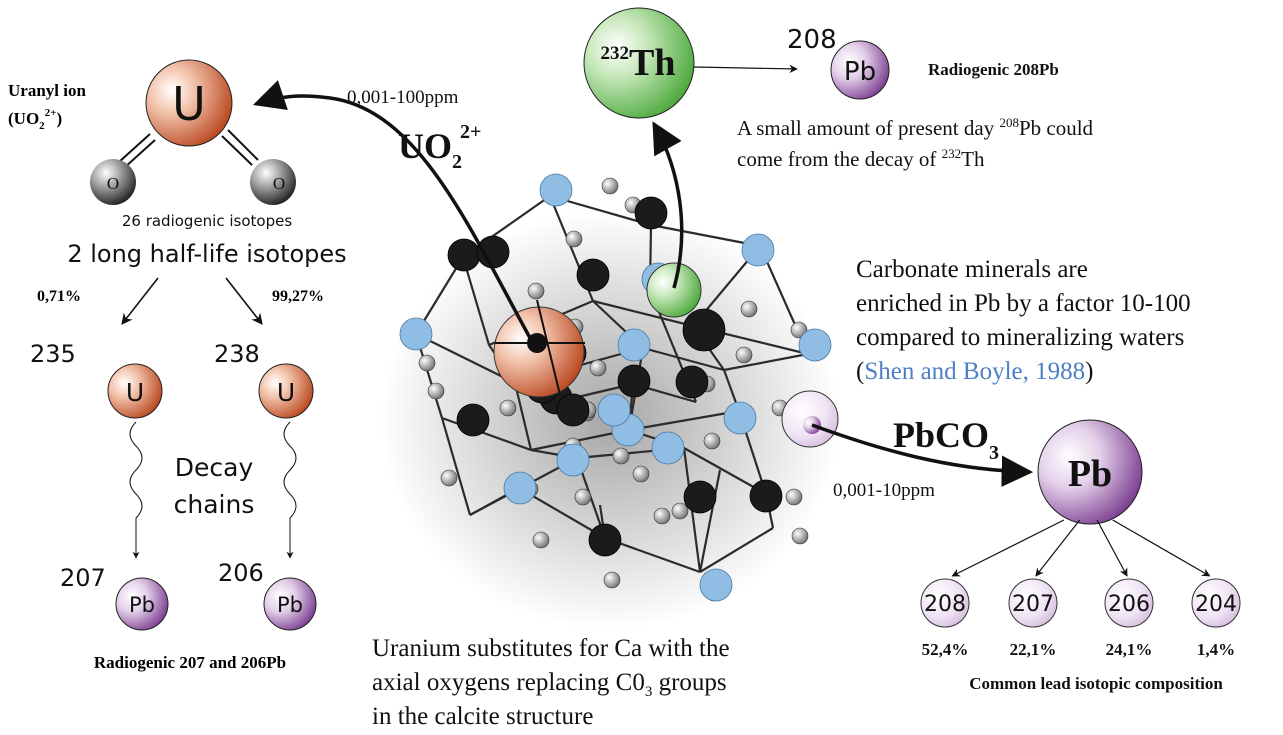  I want to click on uranyl-formula-sup: 2+, so click(51, 113).